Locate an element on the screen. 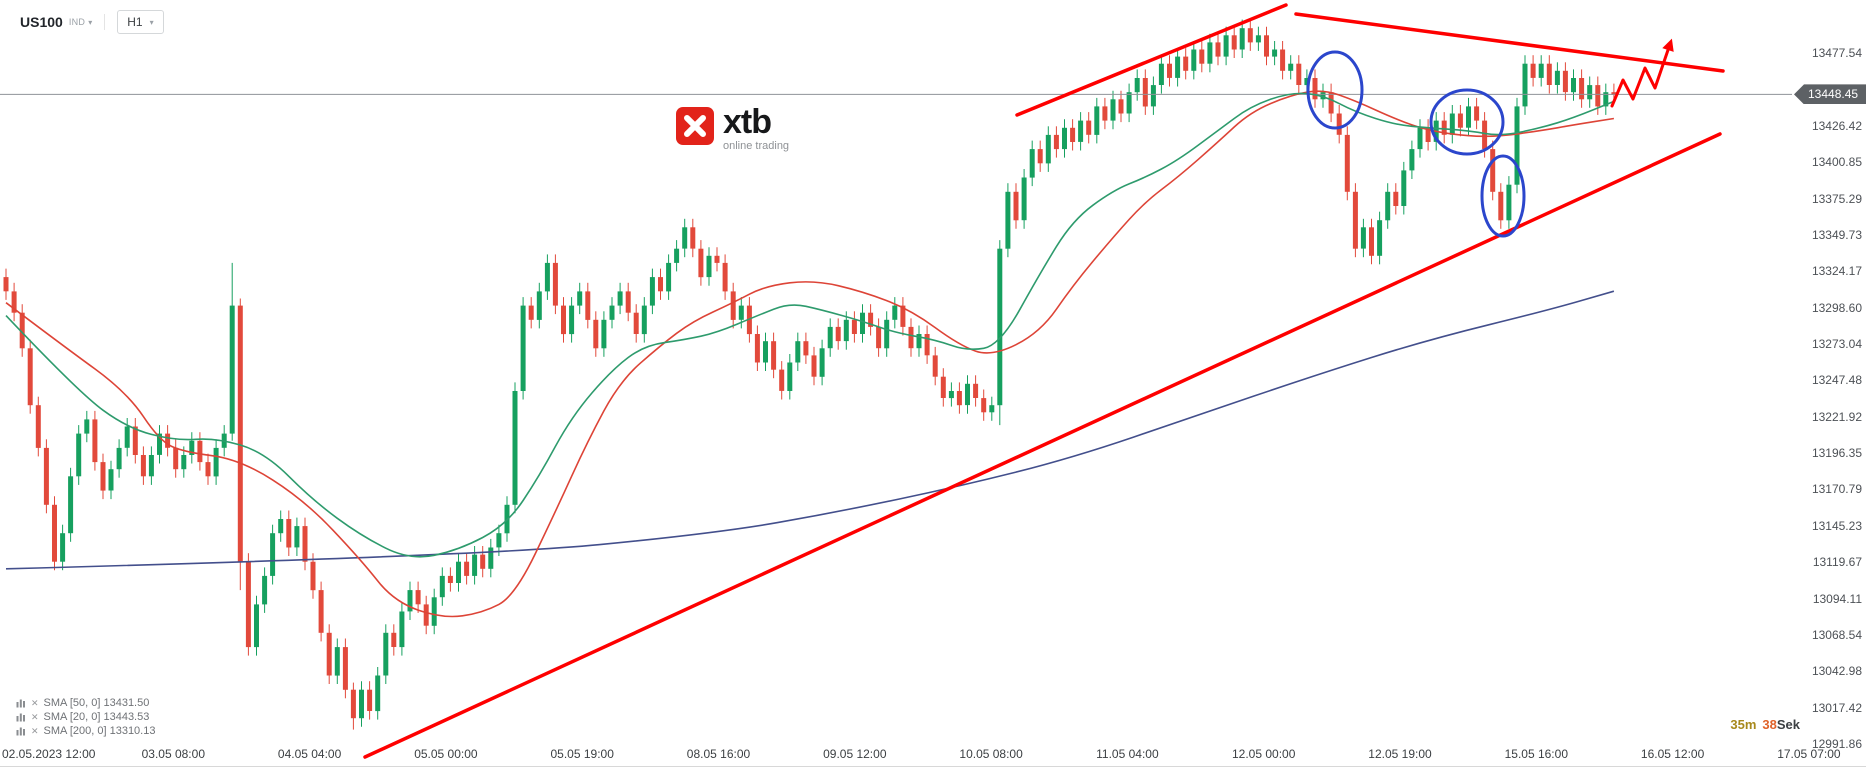  circle-annotations is located at coordinates (1416, 144).